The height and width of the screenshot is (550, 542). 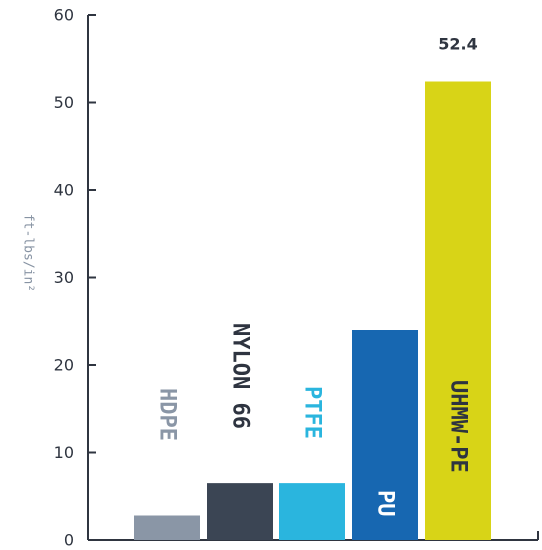 I want to click on bar-category-label: UHMW-PE, so click(x=458, y=426).